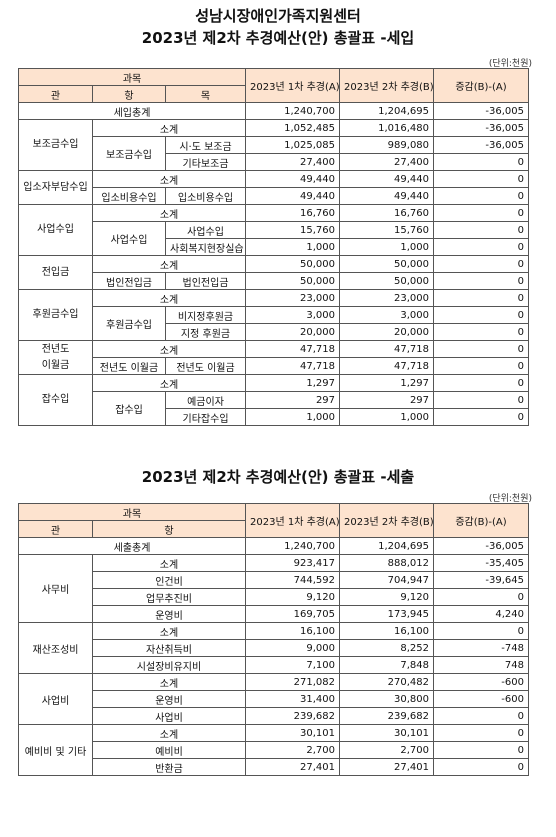 The width and height of the screenshot is (556, 837). Describe the element at coordinates (293, 264) in the screenshot. I see `subtotal-amount-a: 50,000` at that location.